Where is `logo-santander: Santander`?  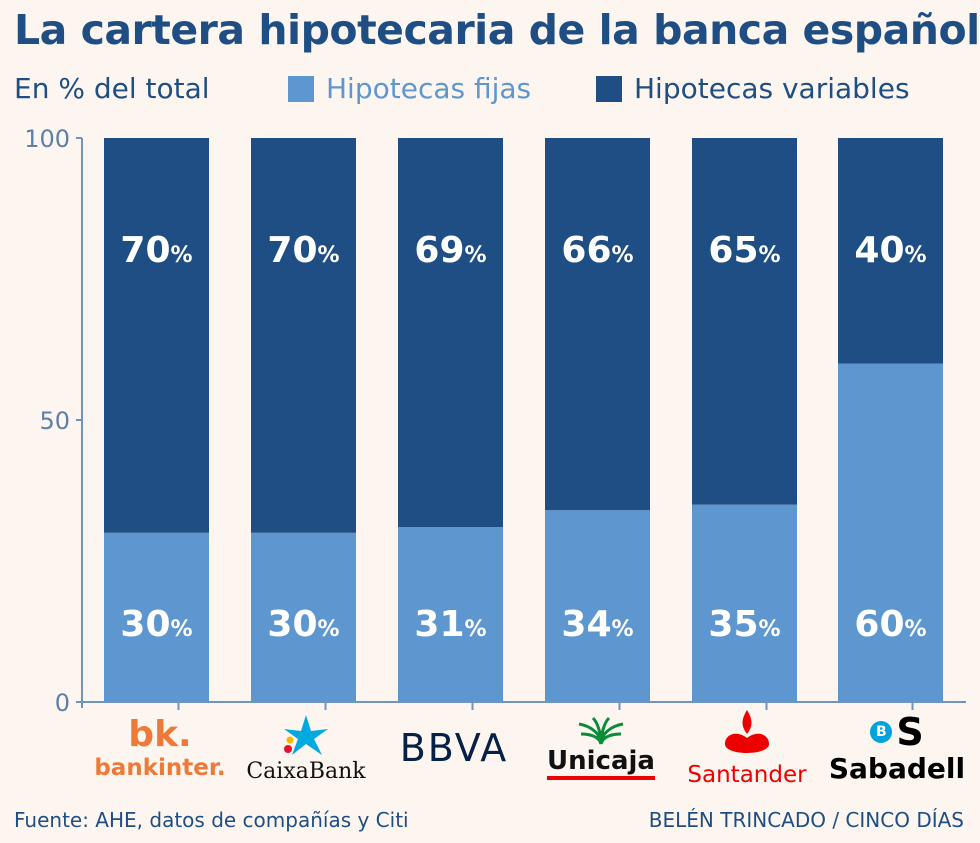 logo-santander: Santander is located at coordinates (747, 748).